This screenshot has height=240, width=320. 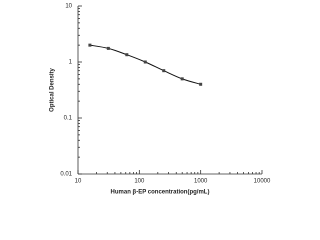 I want to click on fit-curve, so click(x=145, y=64).